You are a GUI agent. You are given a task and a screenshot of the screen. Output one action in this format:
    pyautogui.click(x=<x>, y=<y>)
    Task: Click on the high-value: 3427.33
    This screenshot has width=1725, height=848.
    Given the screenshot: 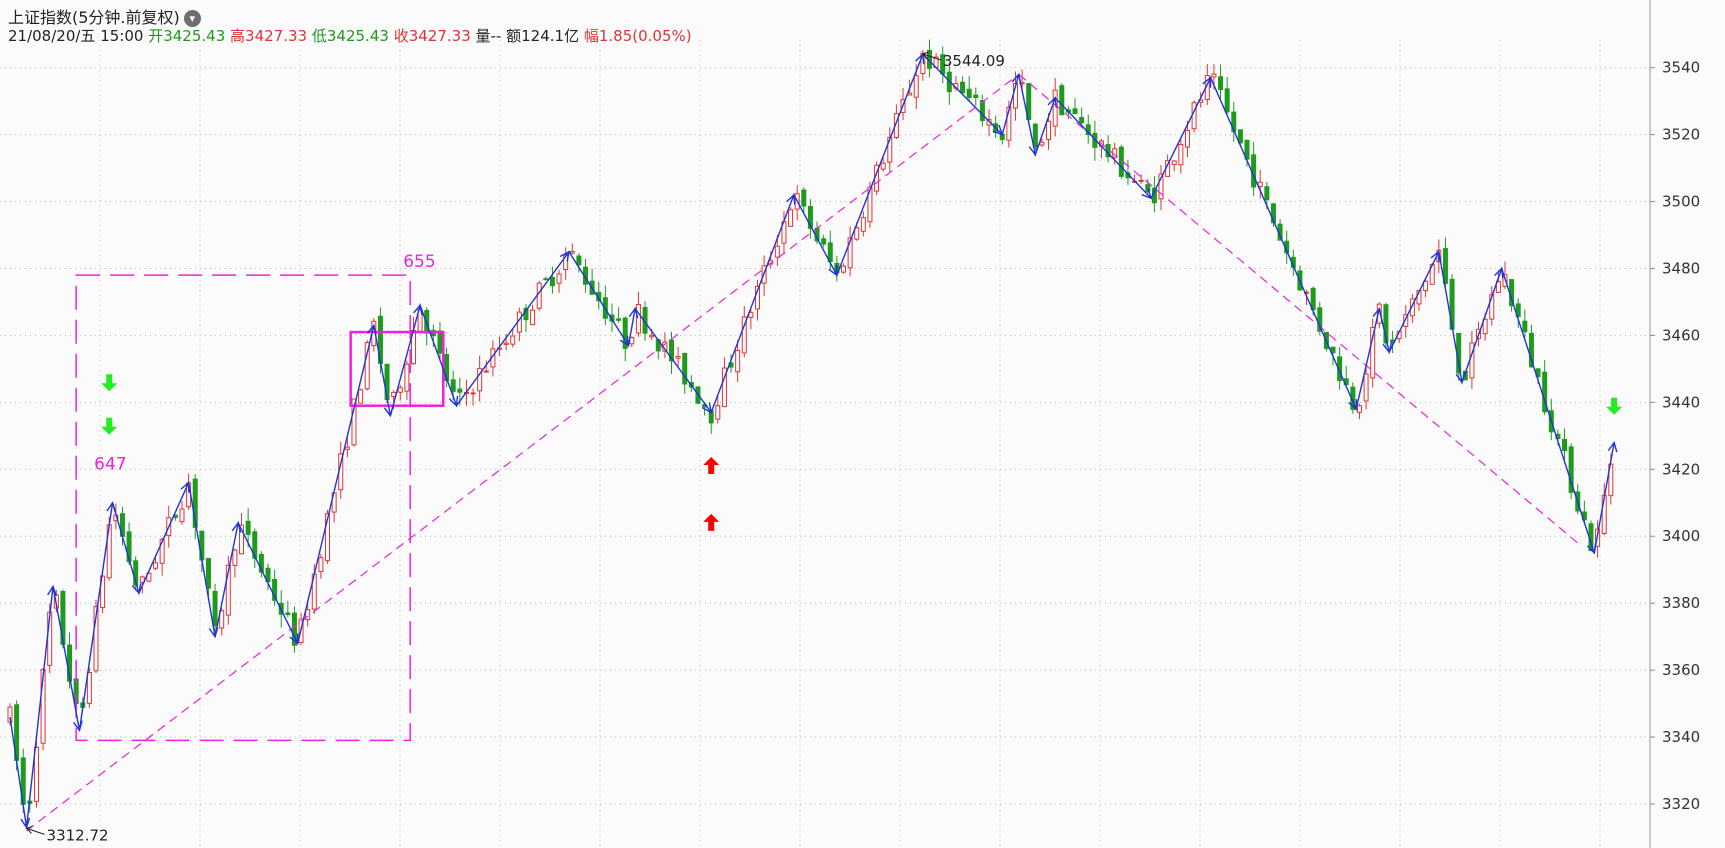 What is the action you would take?
    pyautogui.click(x=276, y=36)
    